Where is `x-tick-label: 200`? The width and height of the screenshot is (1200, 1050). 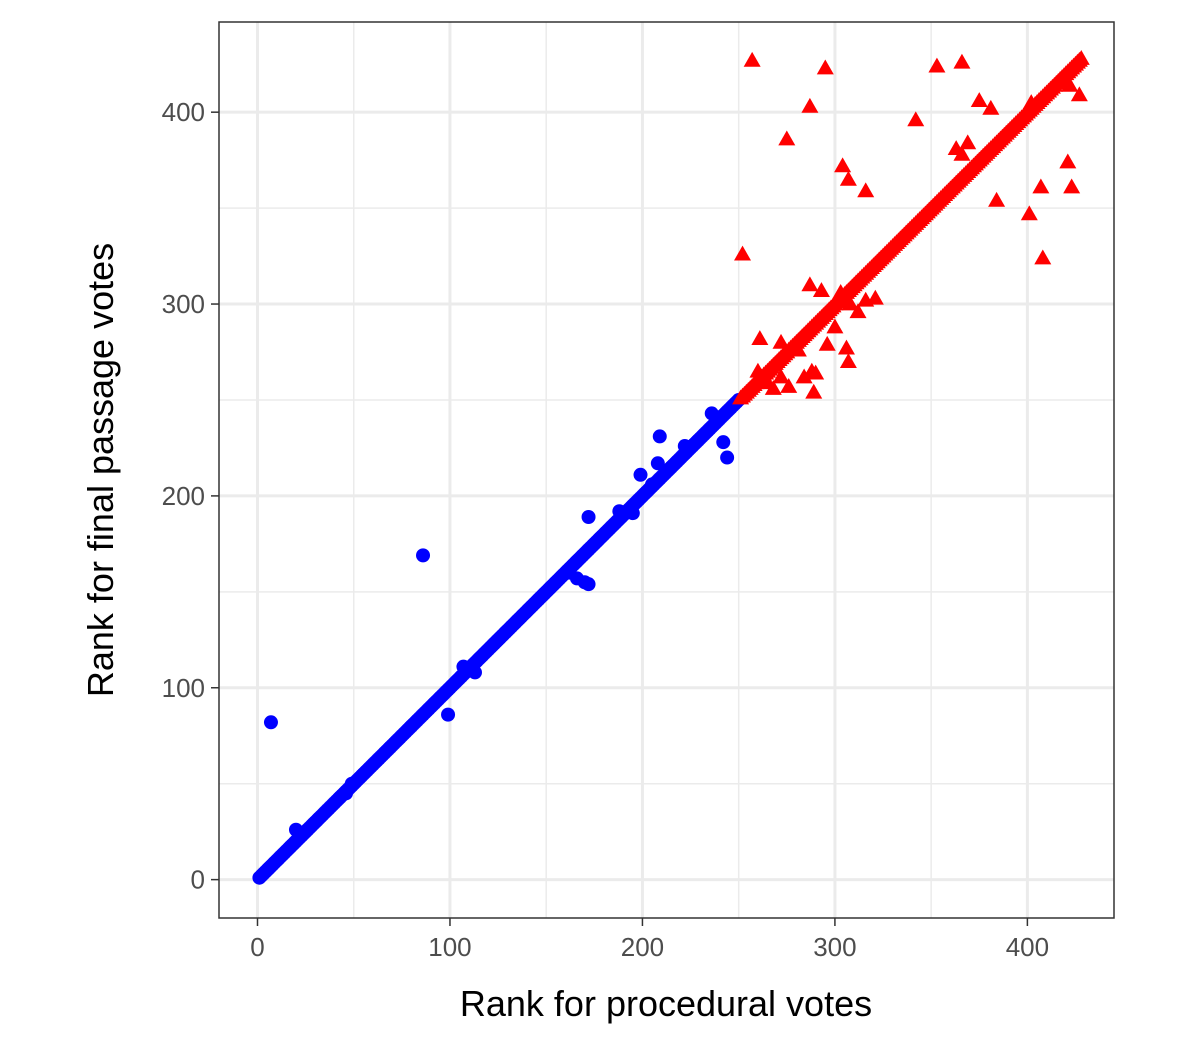 x-tick-label: 200 is located at coordinates (642, 947).